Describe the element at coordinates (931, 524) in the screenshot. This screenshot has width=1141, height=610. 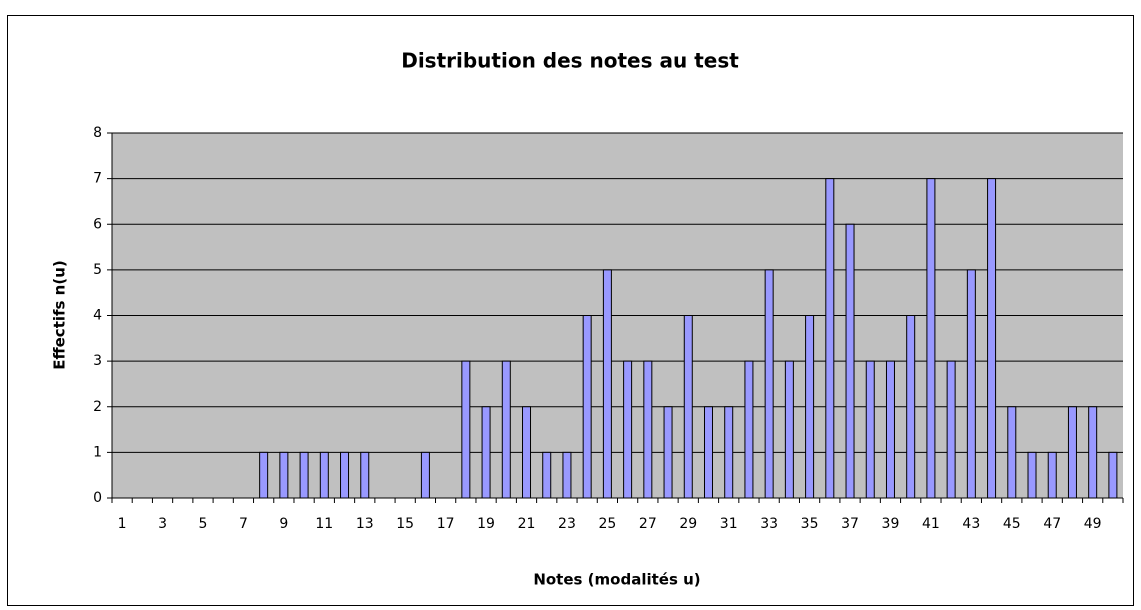
I see `x-tick-label: 41` at that location.